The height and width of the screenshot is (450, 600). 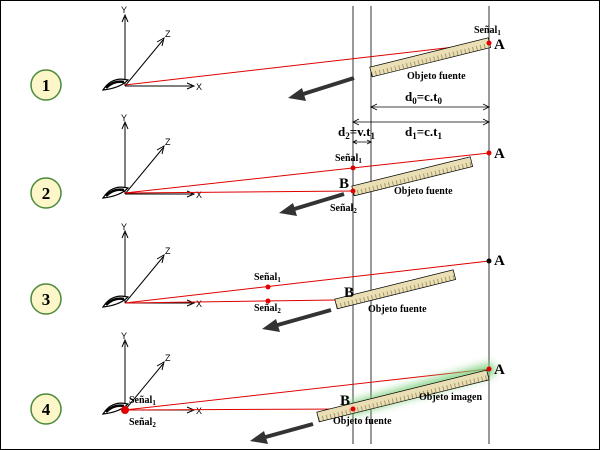 I want to click on distance-annotations: d0=c.t0 d1=c.t1 d2=v.t1, so click(x=414, y=117).